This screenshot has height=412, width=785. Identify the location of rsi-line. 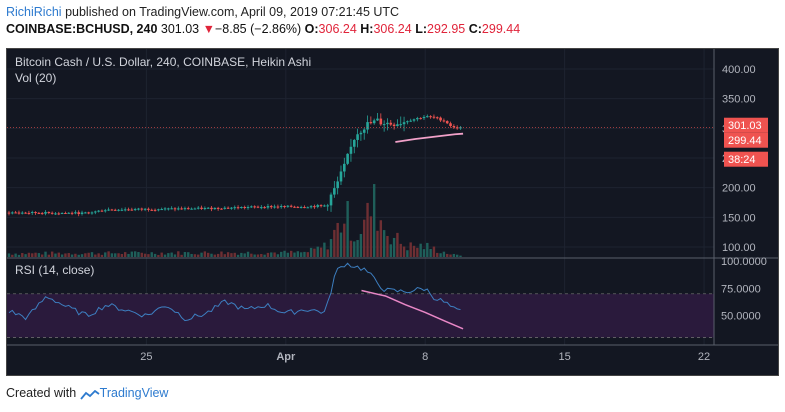
(234, 292).